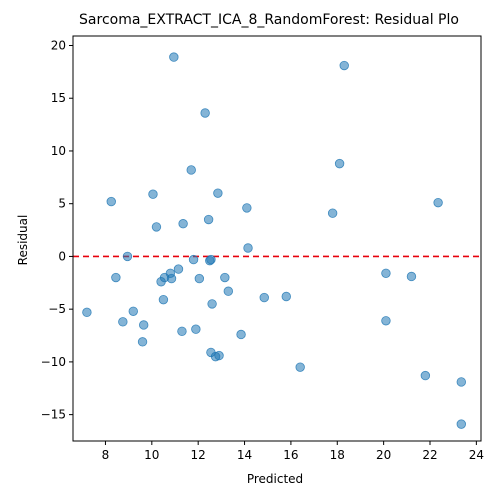  What do you see at coordinates (476, 455) in the screenshot?
I see `x-tick-label: 24` at bounding box center [476, 455].